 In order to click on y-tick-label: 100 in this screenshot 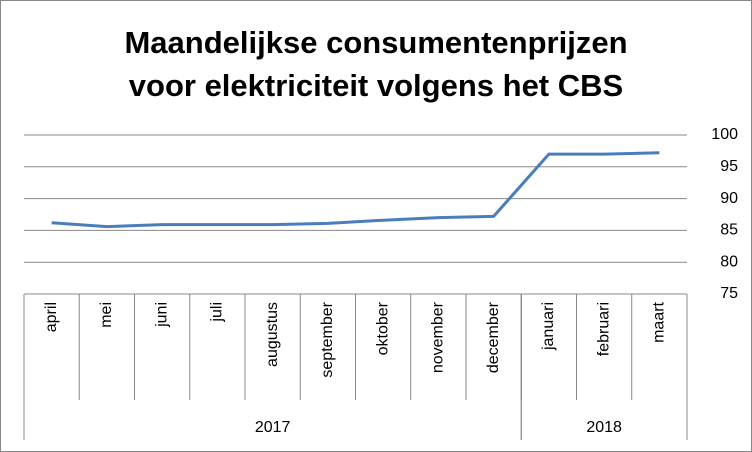, I will do `click(724, 134)`.